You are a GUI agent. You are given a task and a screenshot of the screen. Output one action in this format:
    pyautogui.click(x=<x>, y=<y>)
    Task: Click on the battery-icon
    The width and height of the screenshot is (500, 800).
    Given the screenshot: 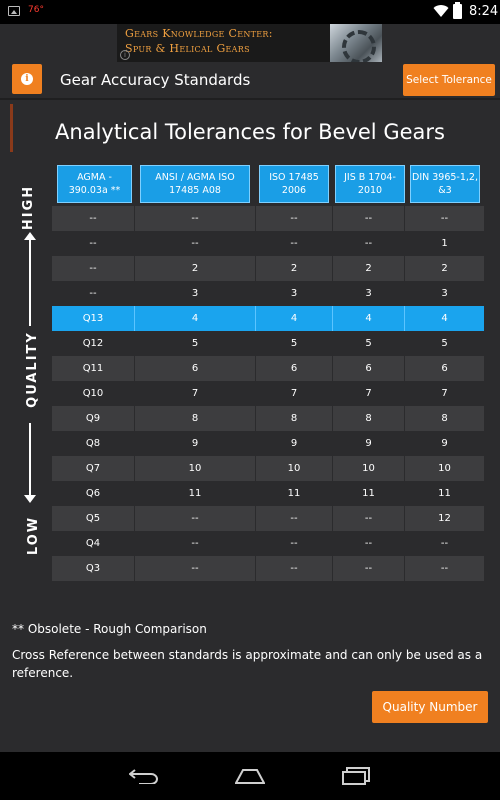 What is the action you would take?
    pyautogui.click(x=457, y=10)
    